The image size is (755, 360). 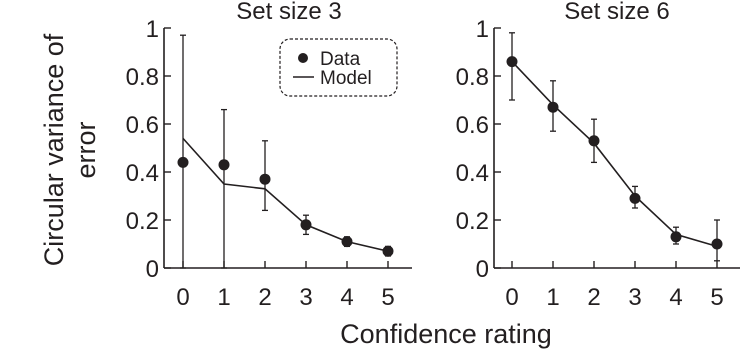 I want to click on panel-title: Set size 6, so click(x=616, y=12).